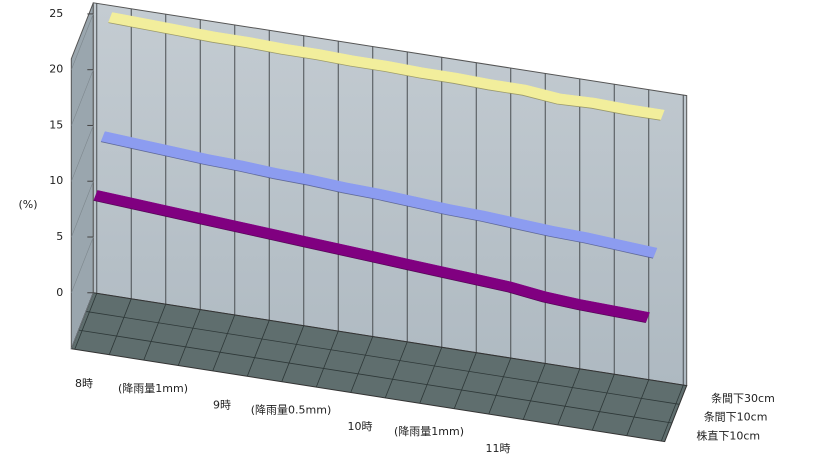 The height and width of the screenshot is (462, 825). I want to click on y-tick-label: 15, so click(56, 124).